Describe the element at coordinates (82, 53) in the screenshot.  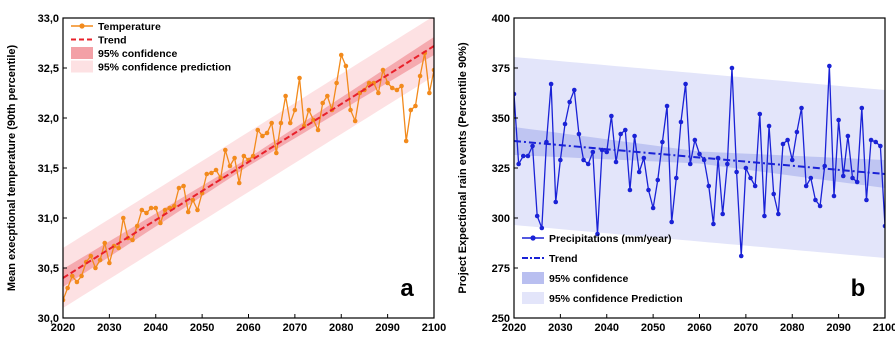
I see `legend-swatch-ci` at that location.